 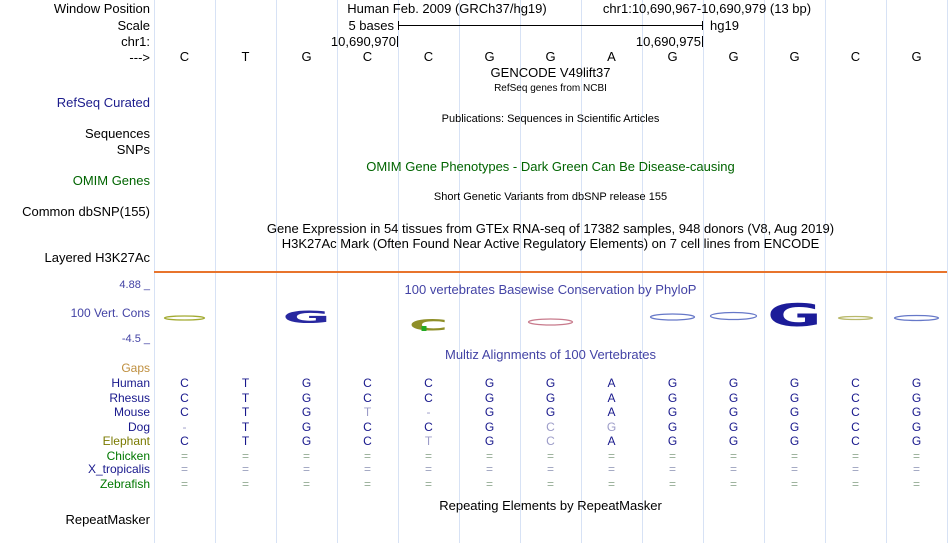 I want to click on track-label-4-88: 4.88 _, so click(x=134, y=285).